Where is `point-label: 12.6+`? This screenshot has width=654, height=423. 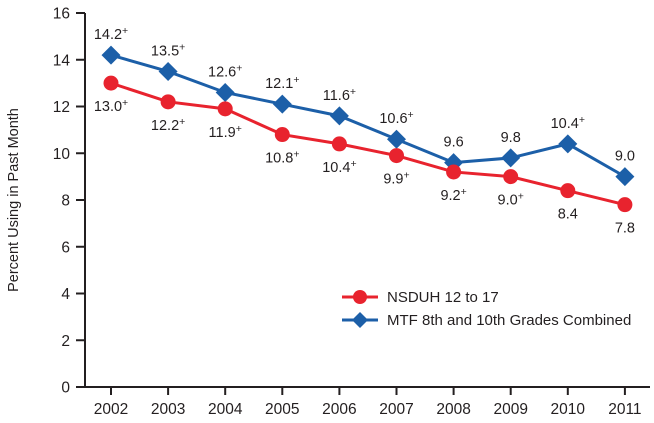
point-label: 12.6+ is located at coordinates (225, 71).